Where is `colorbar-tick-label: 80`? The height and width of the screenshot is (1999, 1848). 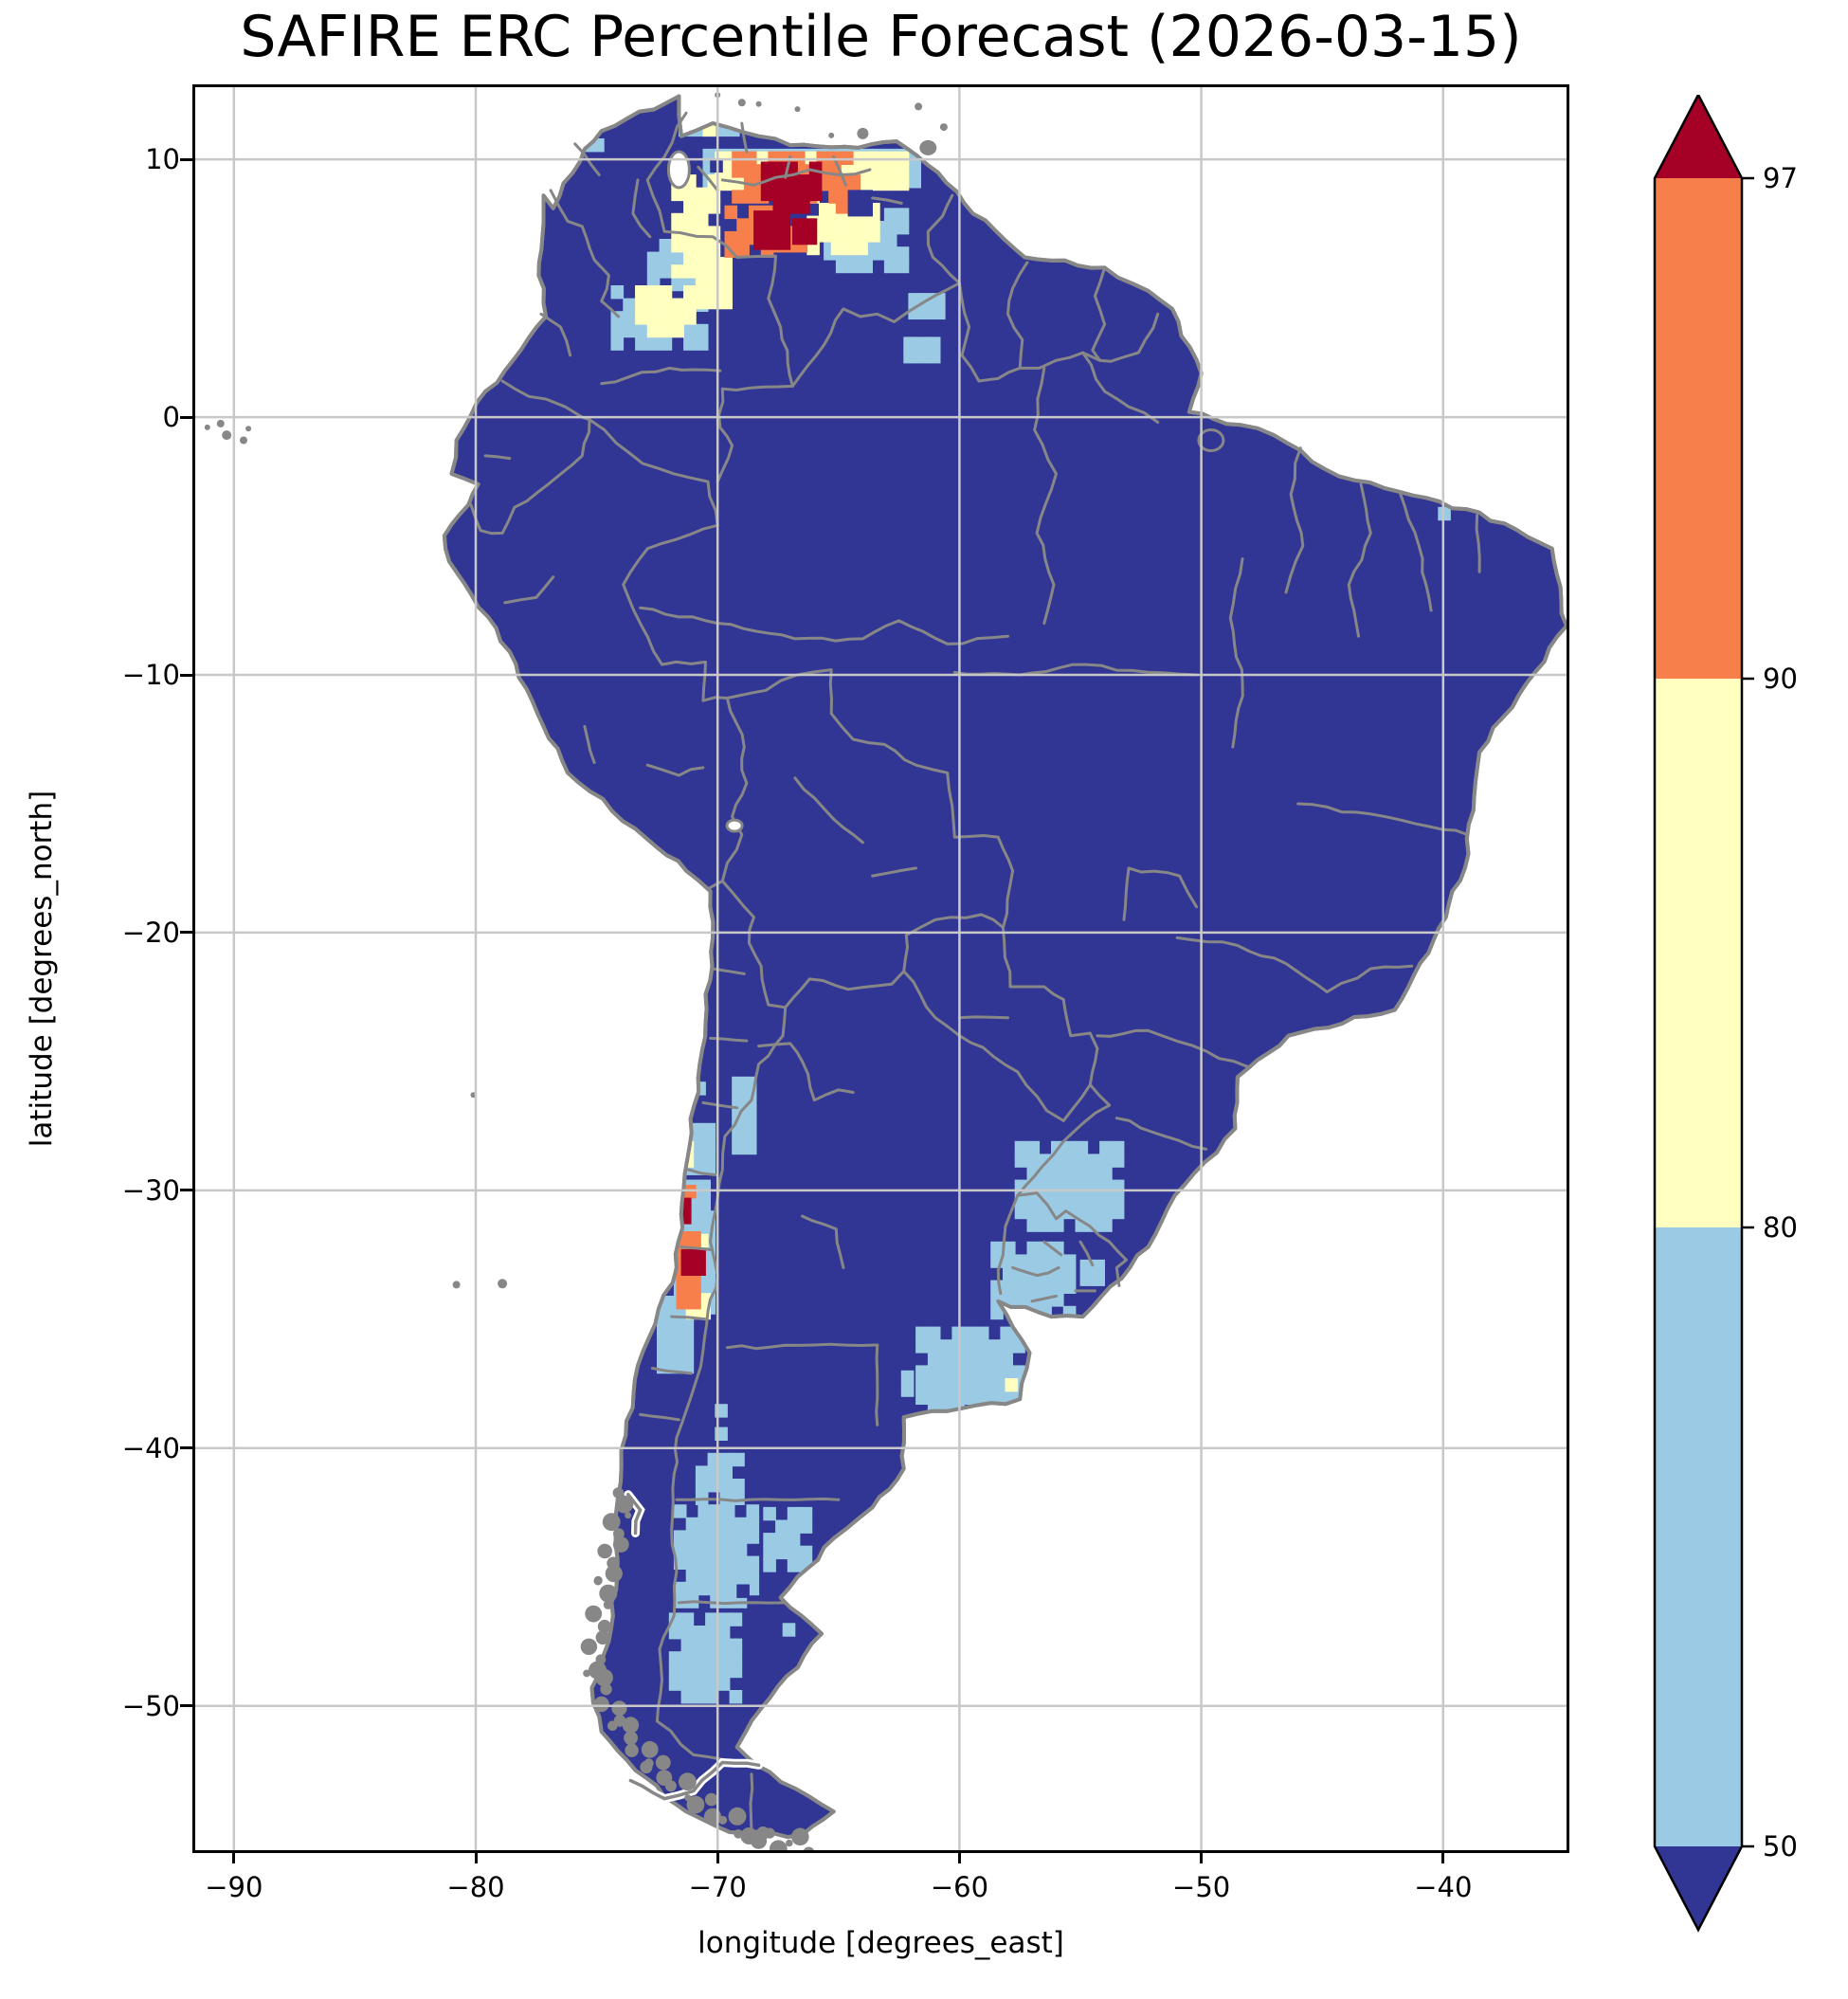
colorbar-tick-label: 80 is located at coordinates (1780, 1227).